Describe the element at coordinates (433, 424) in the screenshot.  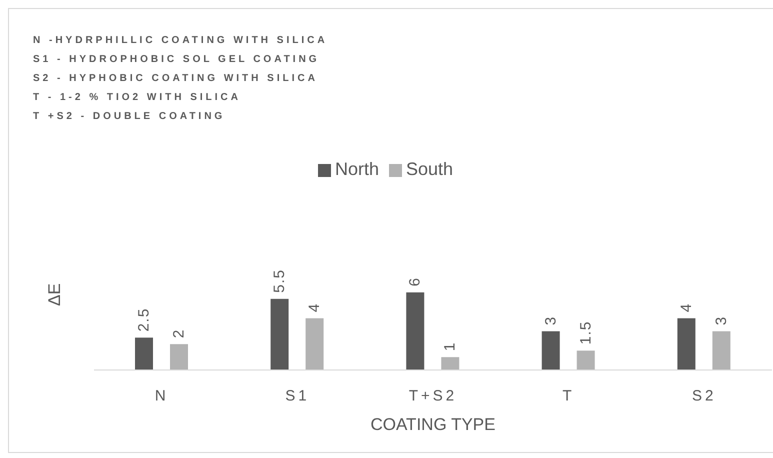
I see `x-axis-title: COATING TYPE` at that location.